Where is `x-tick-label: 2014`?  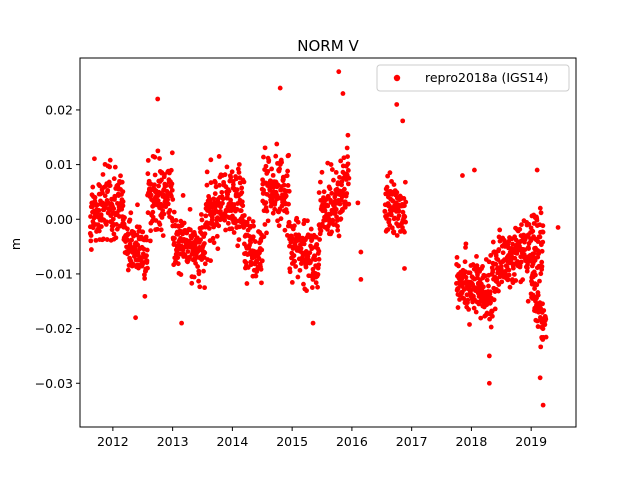 x-tick-label: 2014 is located at coordinates (232, 441).